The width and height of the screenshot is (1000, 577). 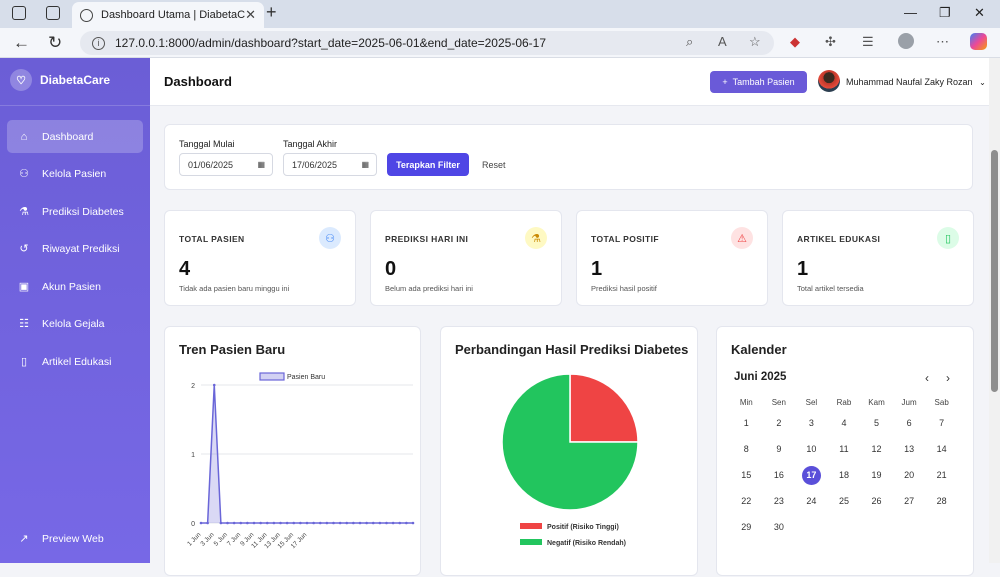 I want to click on calendar-day: 3, so click(x=811, y=423).